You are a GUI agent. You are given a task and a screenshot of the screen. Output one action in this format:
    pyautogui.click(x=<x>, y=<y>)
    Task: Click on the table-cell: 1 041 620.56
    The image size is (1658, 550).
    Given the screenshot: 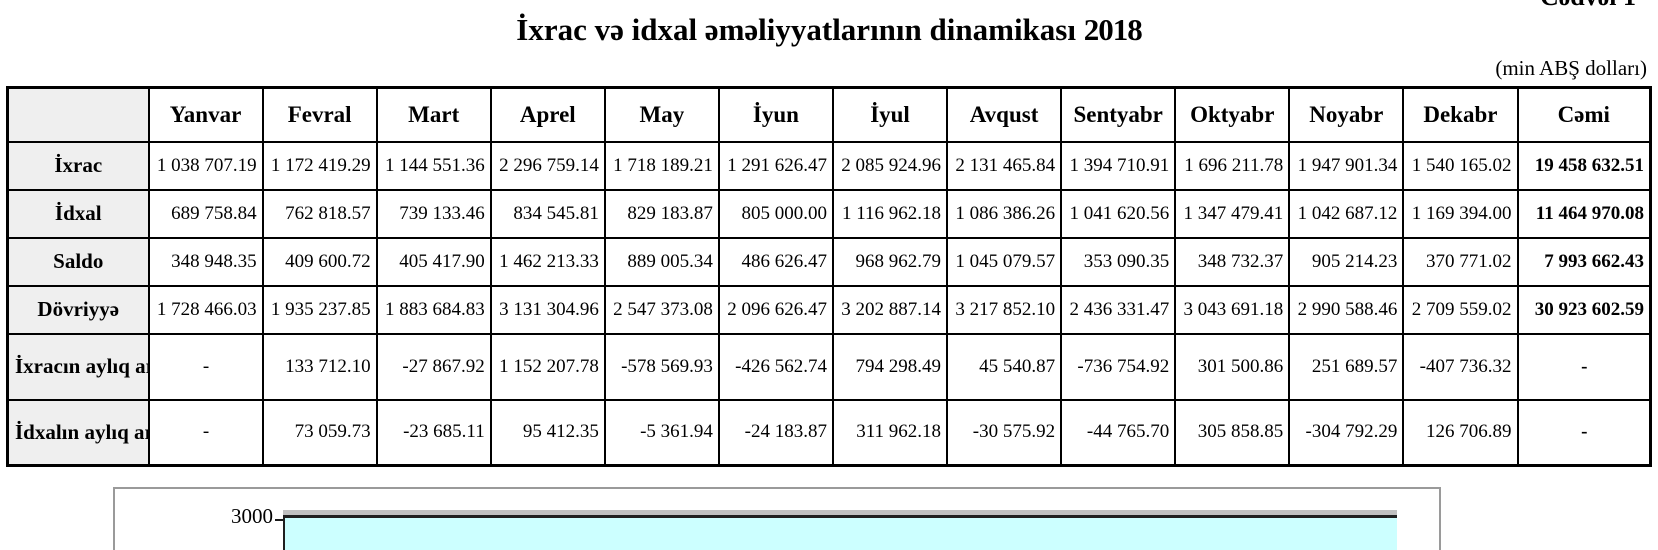 What is the action you would take?
    pyautogui.click(x=1118, y=213)
    